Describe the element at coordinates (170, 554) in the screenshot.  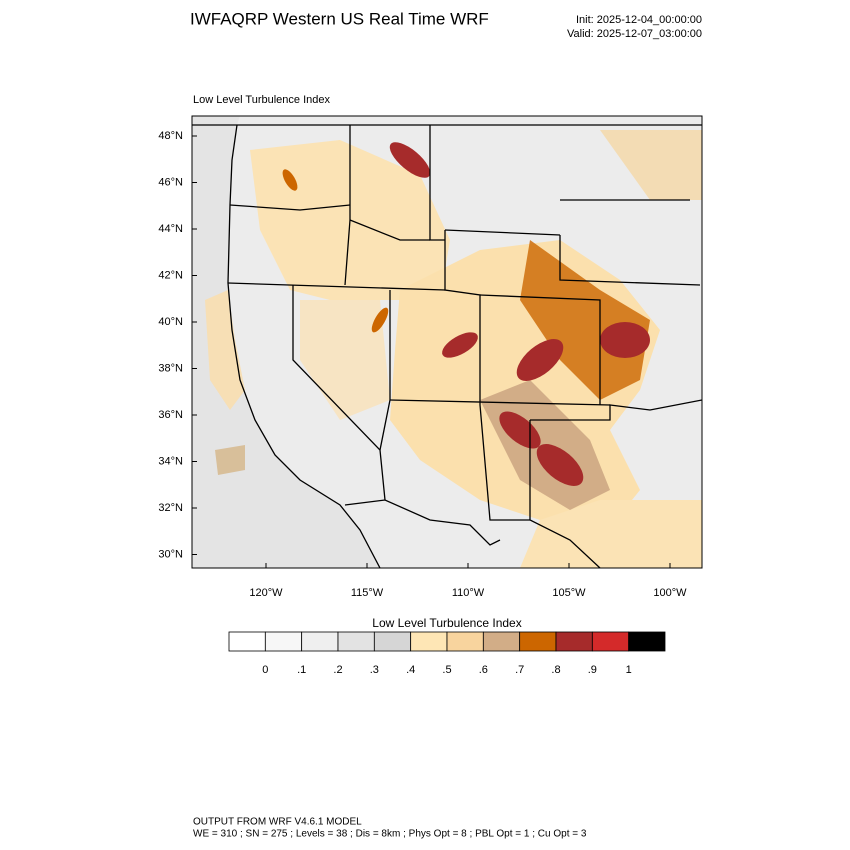
I see `lat-label: 30°N` at that location.